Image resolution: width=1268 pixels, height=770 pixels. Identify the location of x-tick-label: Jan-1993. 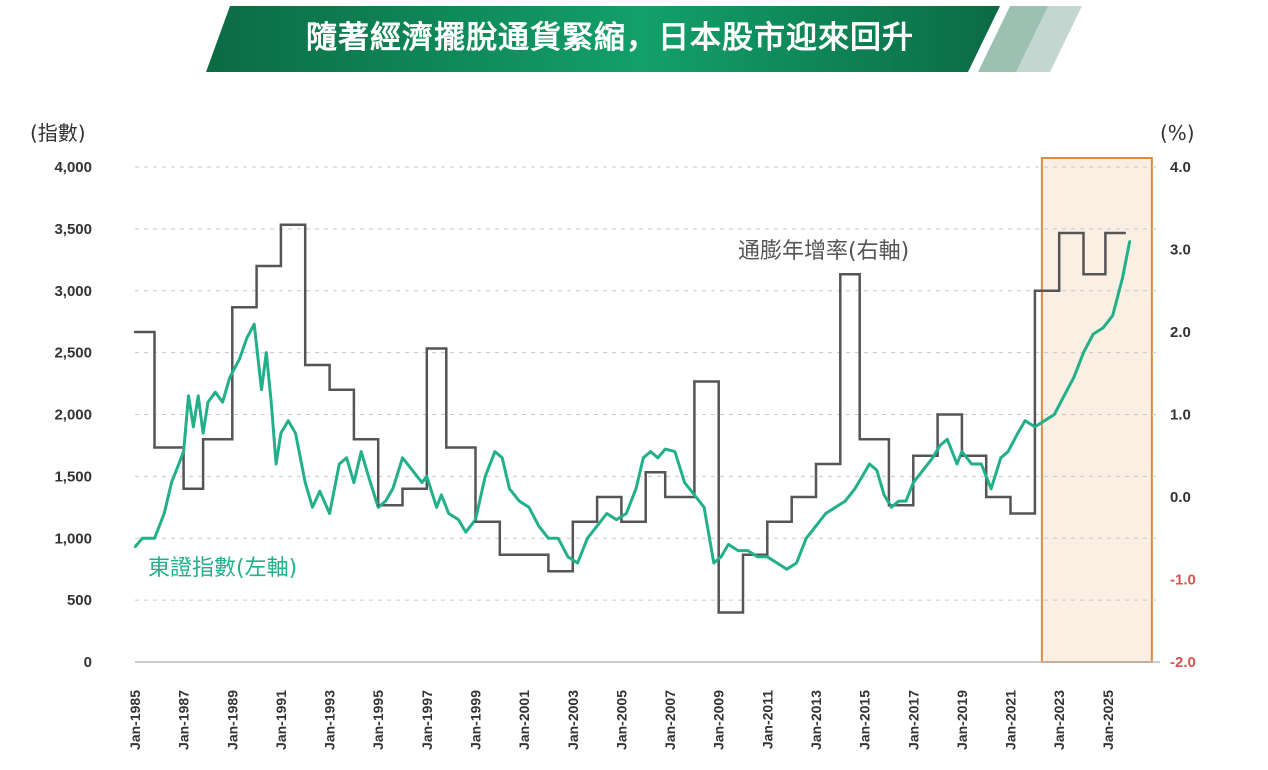
(330, 720).